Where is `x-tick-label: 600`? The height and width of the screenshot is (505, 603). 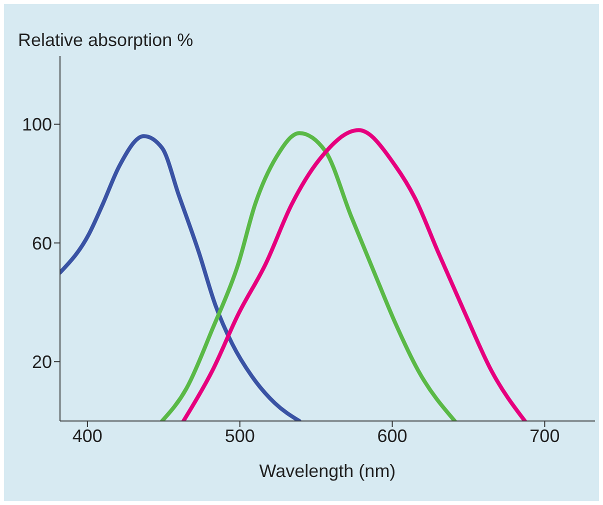 x-tick-label: 600 is located at coordinates (392, 436).